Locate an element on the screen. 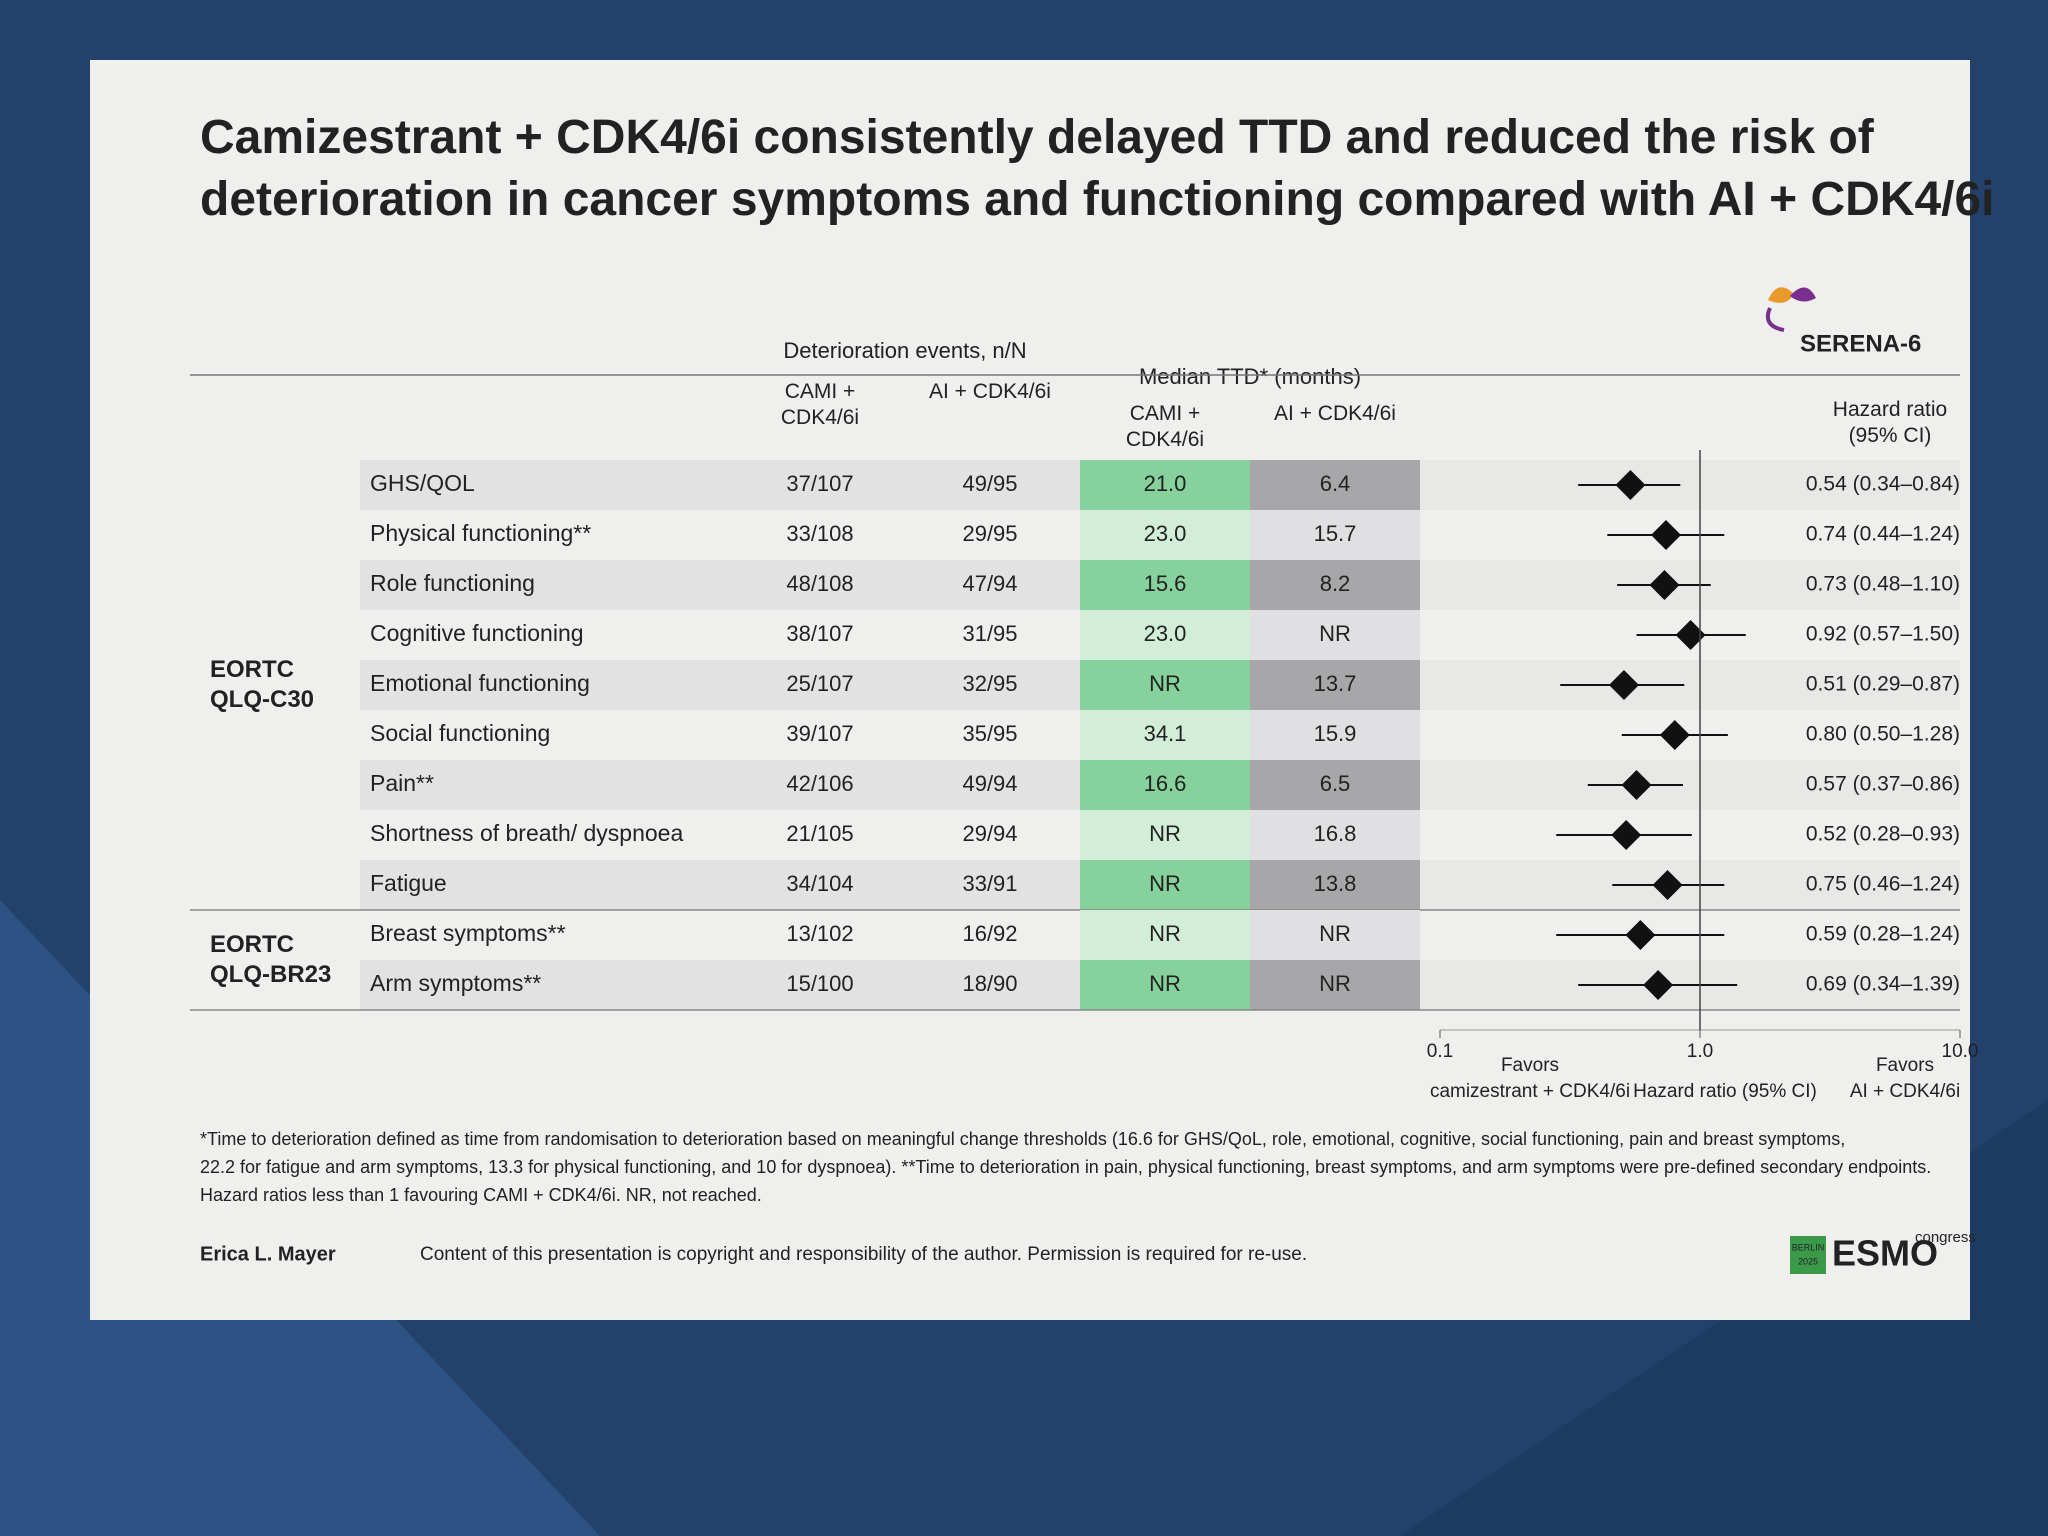 The image size is (2048, 1536). arm-header: CAMI + CDK4/6i is located at coordinates (820, 404).